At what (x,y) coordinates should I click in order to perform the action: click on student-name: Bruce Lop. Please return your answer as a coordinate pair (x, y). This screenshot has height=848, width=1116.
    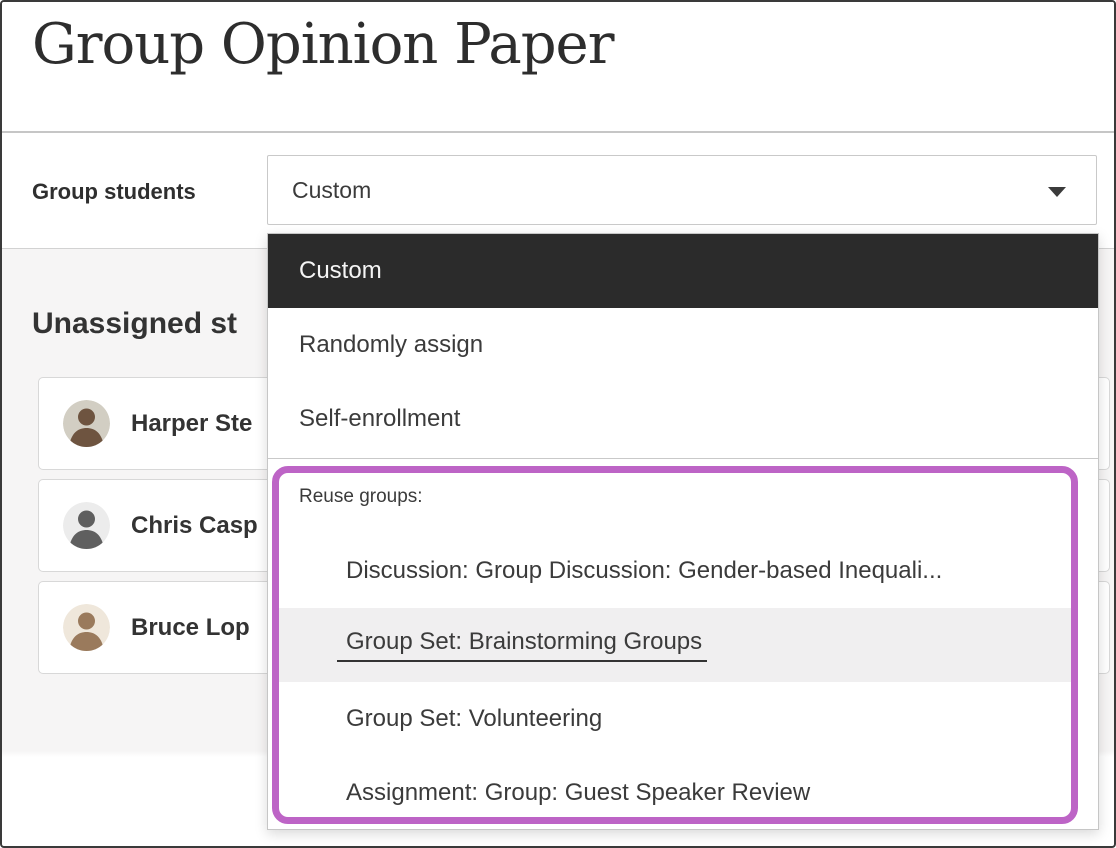
    Looking at the image, I should click on (190, 627).